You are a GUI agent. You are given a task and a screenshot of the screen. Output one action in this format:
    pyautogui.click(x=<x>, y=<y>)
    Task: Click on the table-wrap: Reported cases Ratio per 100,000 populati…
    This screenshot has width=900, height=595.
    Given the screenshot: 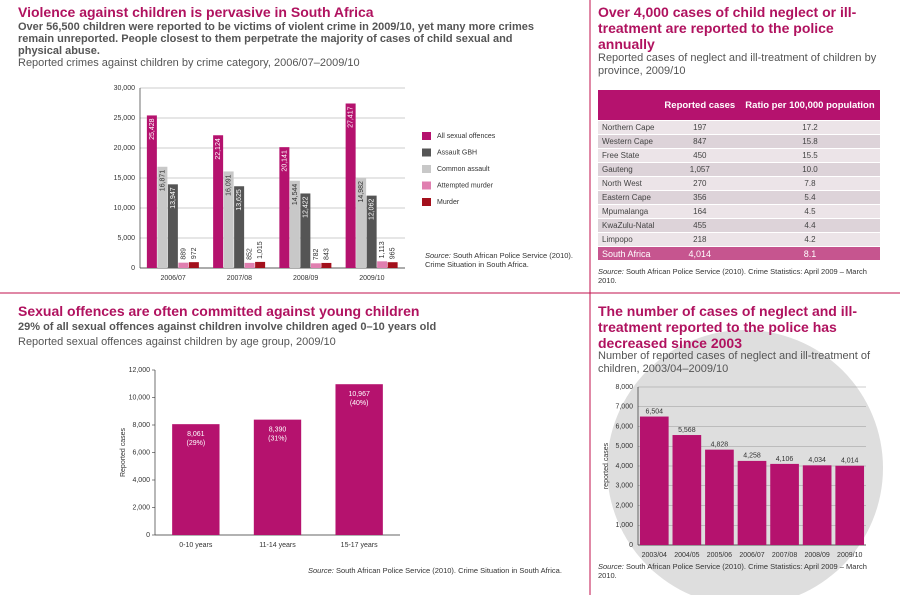 What is the action you would take?
    pyautogui.click(x=739, y=175)
    